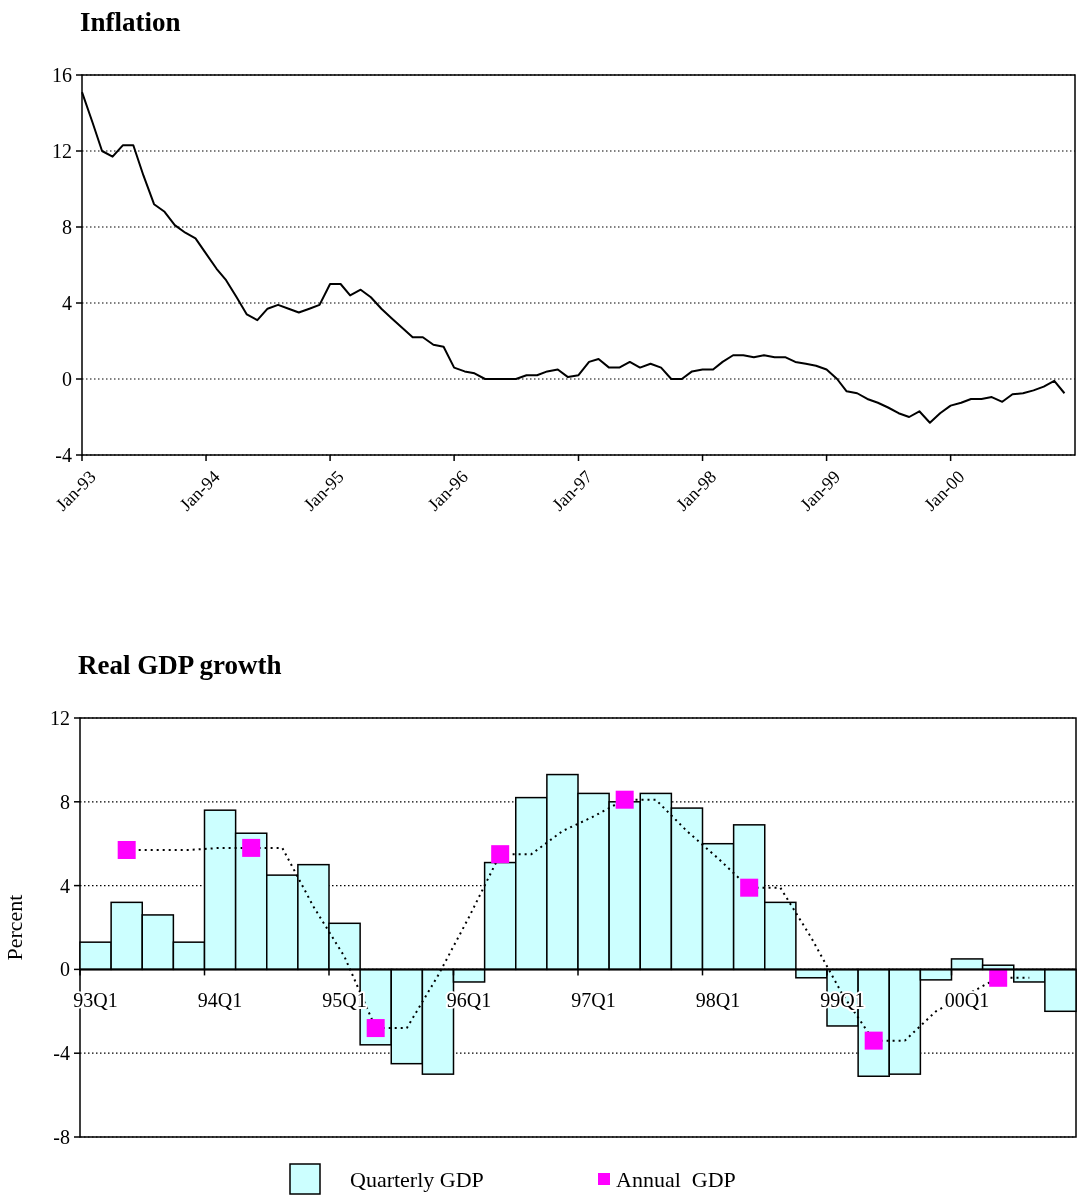 The image size is (1077, 1198). I want to click on y-axis-title: Percent, so click(14, 927).